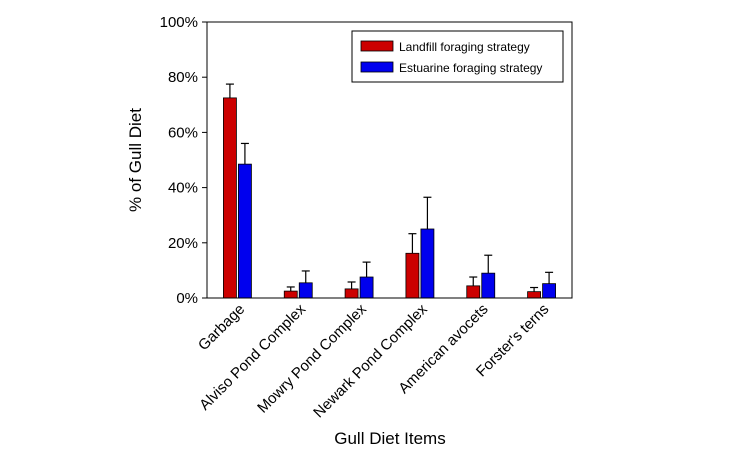  I want to click on x-tick-label: Garbage, so click(221, 327).